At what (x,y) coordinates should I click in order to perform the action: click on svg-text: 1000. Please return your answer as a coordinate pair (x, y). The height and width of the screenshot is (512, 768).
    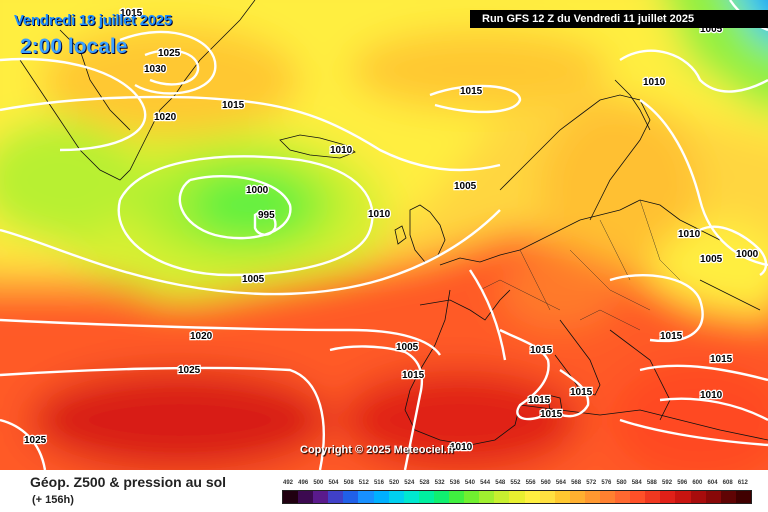
    Looking at the image, I should click on (747, 254).